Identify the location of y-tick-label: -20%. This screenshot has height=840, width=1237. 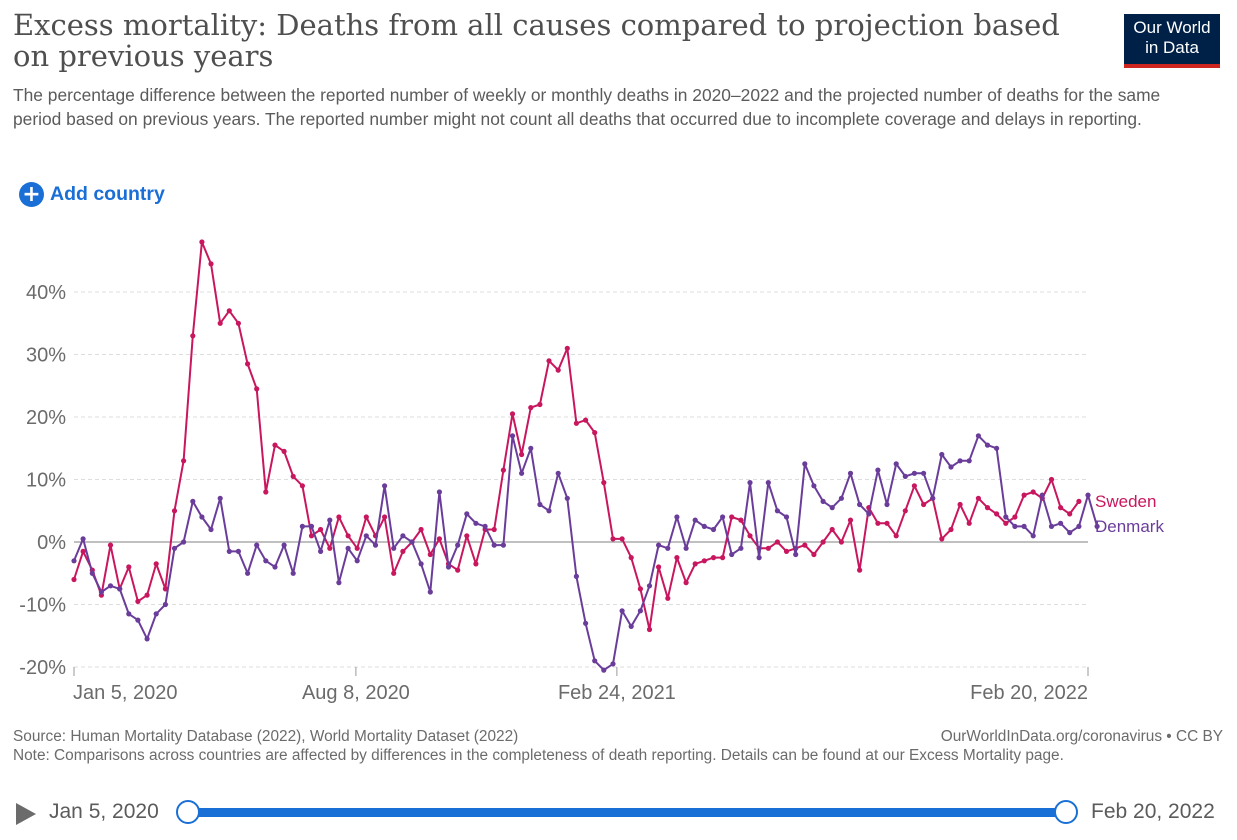
(42, 668).